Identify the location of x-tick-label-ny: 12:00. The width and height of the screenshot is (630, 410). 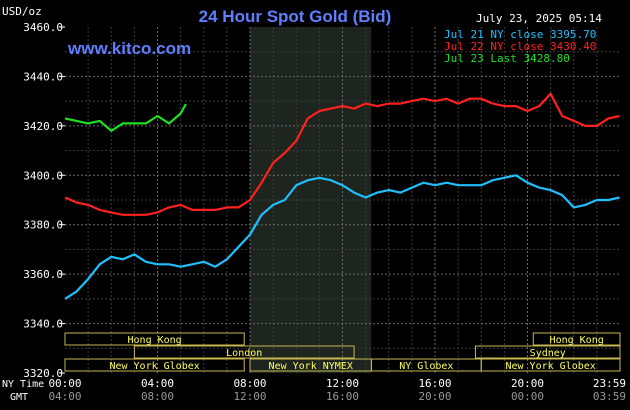
(342, 383).